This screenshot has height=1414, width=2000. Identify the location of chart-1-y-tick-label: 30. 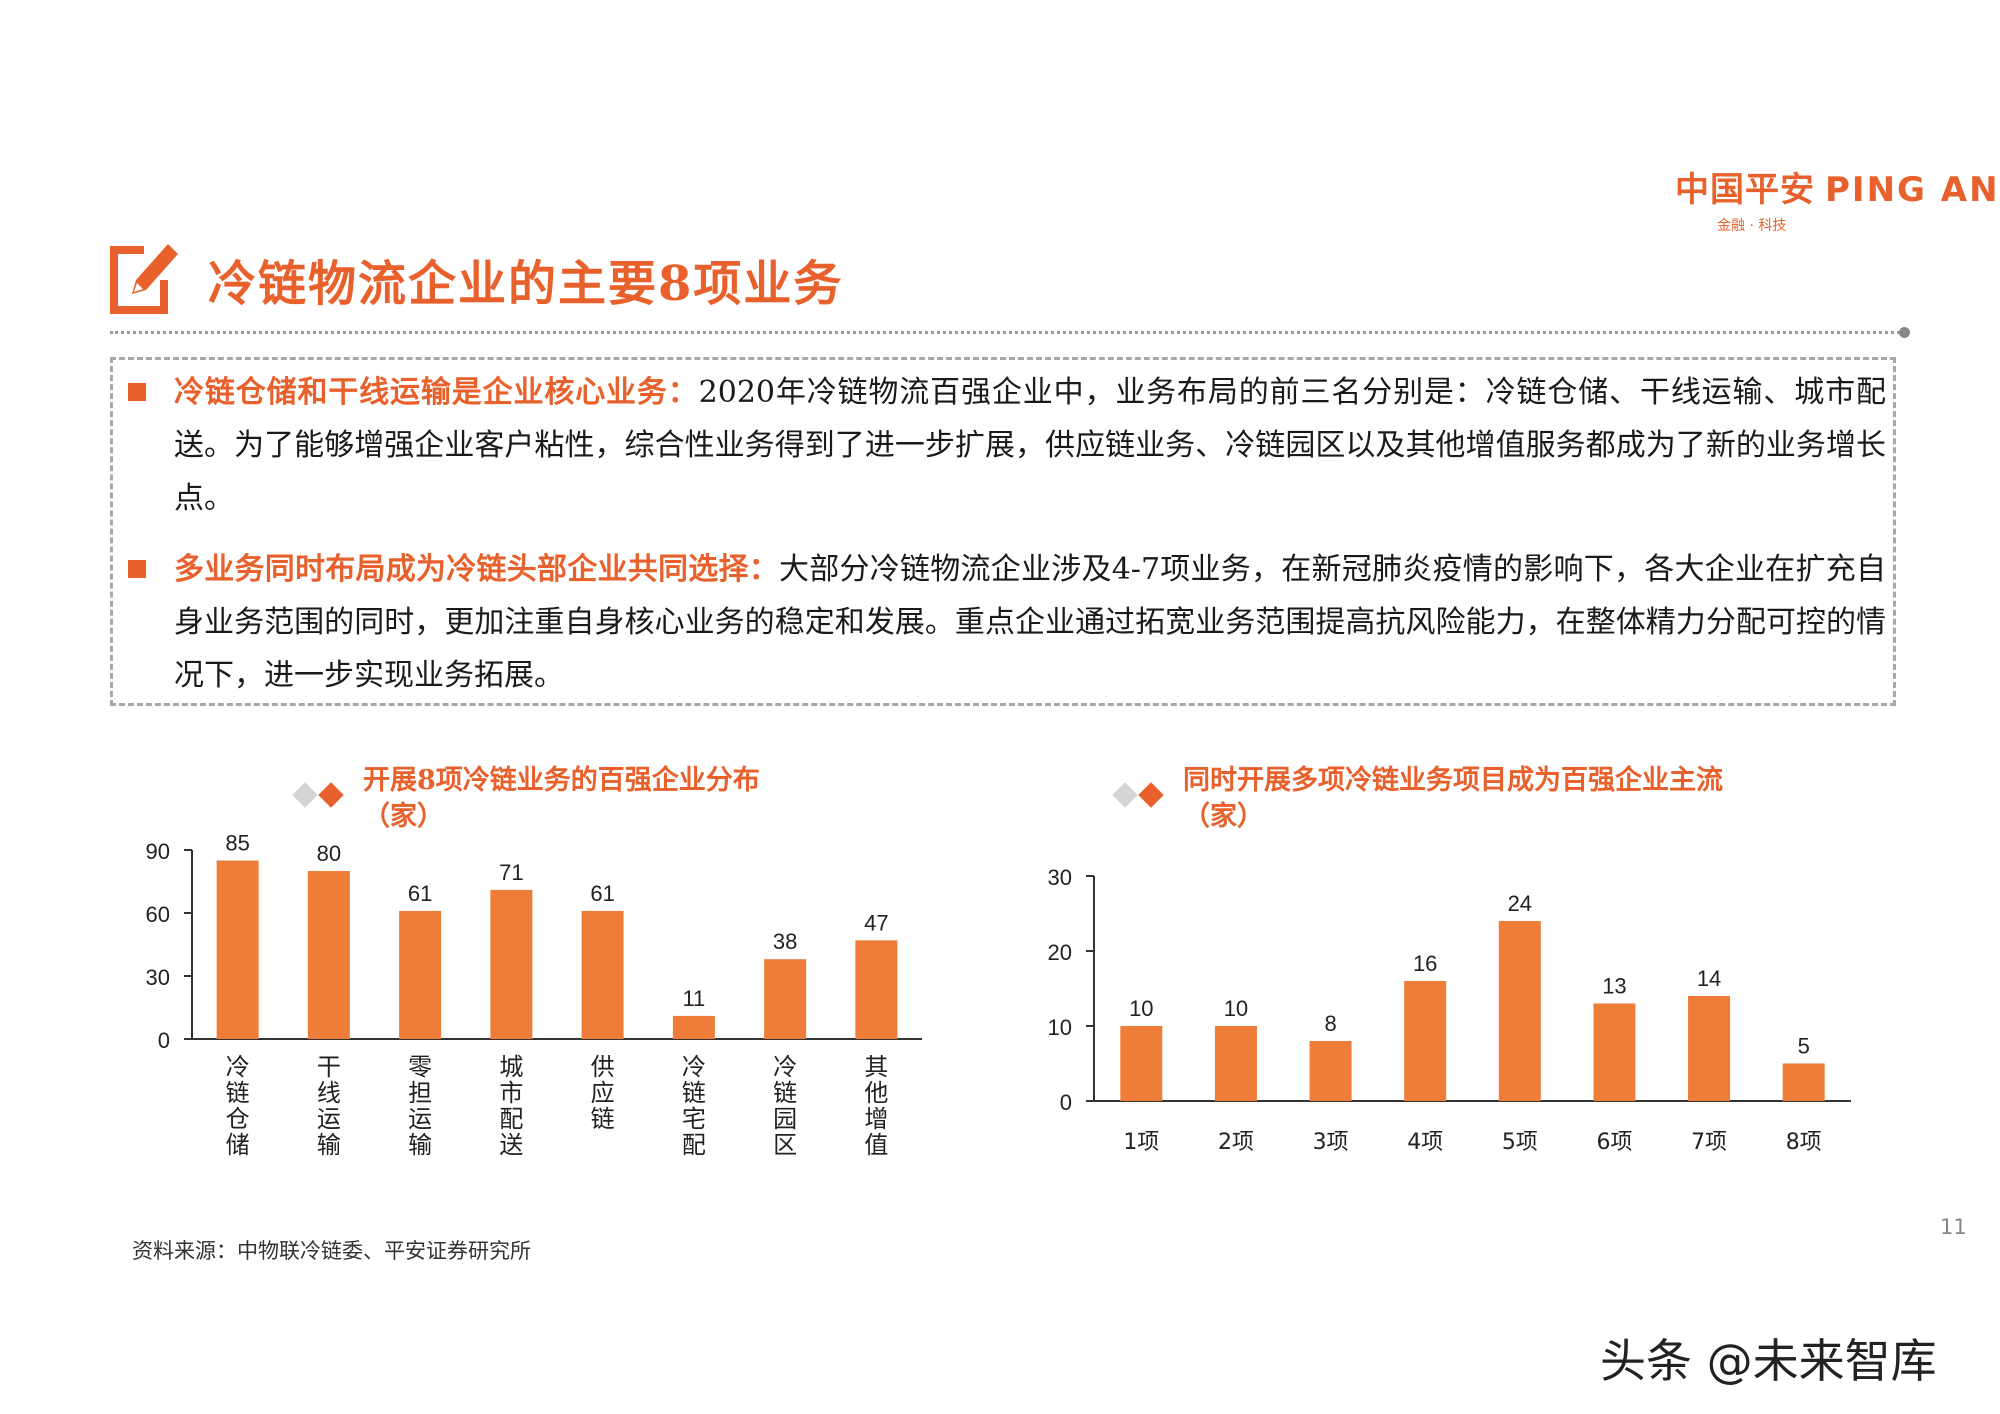
(158, 977).